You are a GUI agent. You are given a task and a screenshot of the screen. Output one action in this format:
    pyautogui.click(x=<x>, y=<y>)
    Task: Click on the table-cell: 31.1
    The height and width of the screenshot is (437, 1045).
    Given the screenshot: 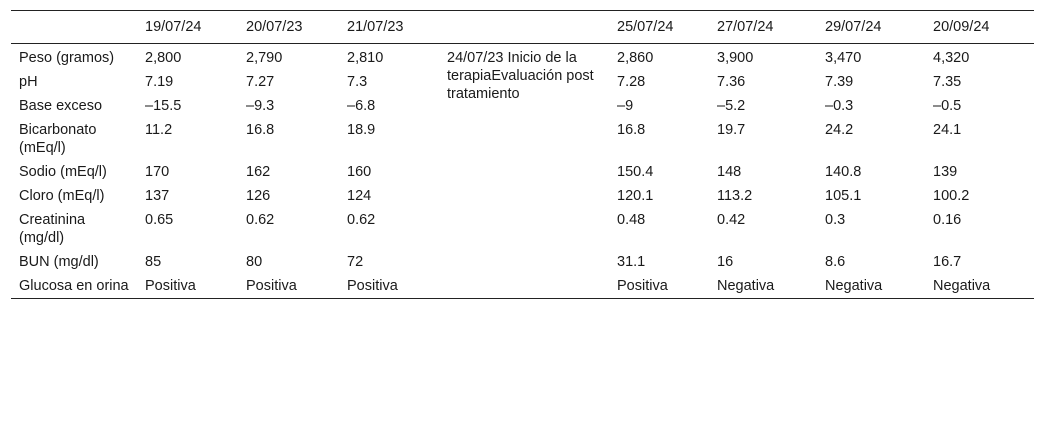 What is the action you would take?
    pyautogui.click(x=631, y=262)
    